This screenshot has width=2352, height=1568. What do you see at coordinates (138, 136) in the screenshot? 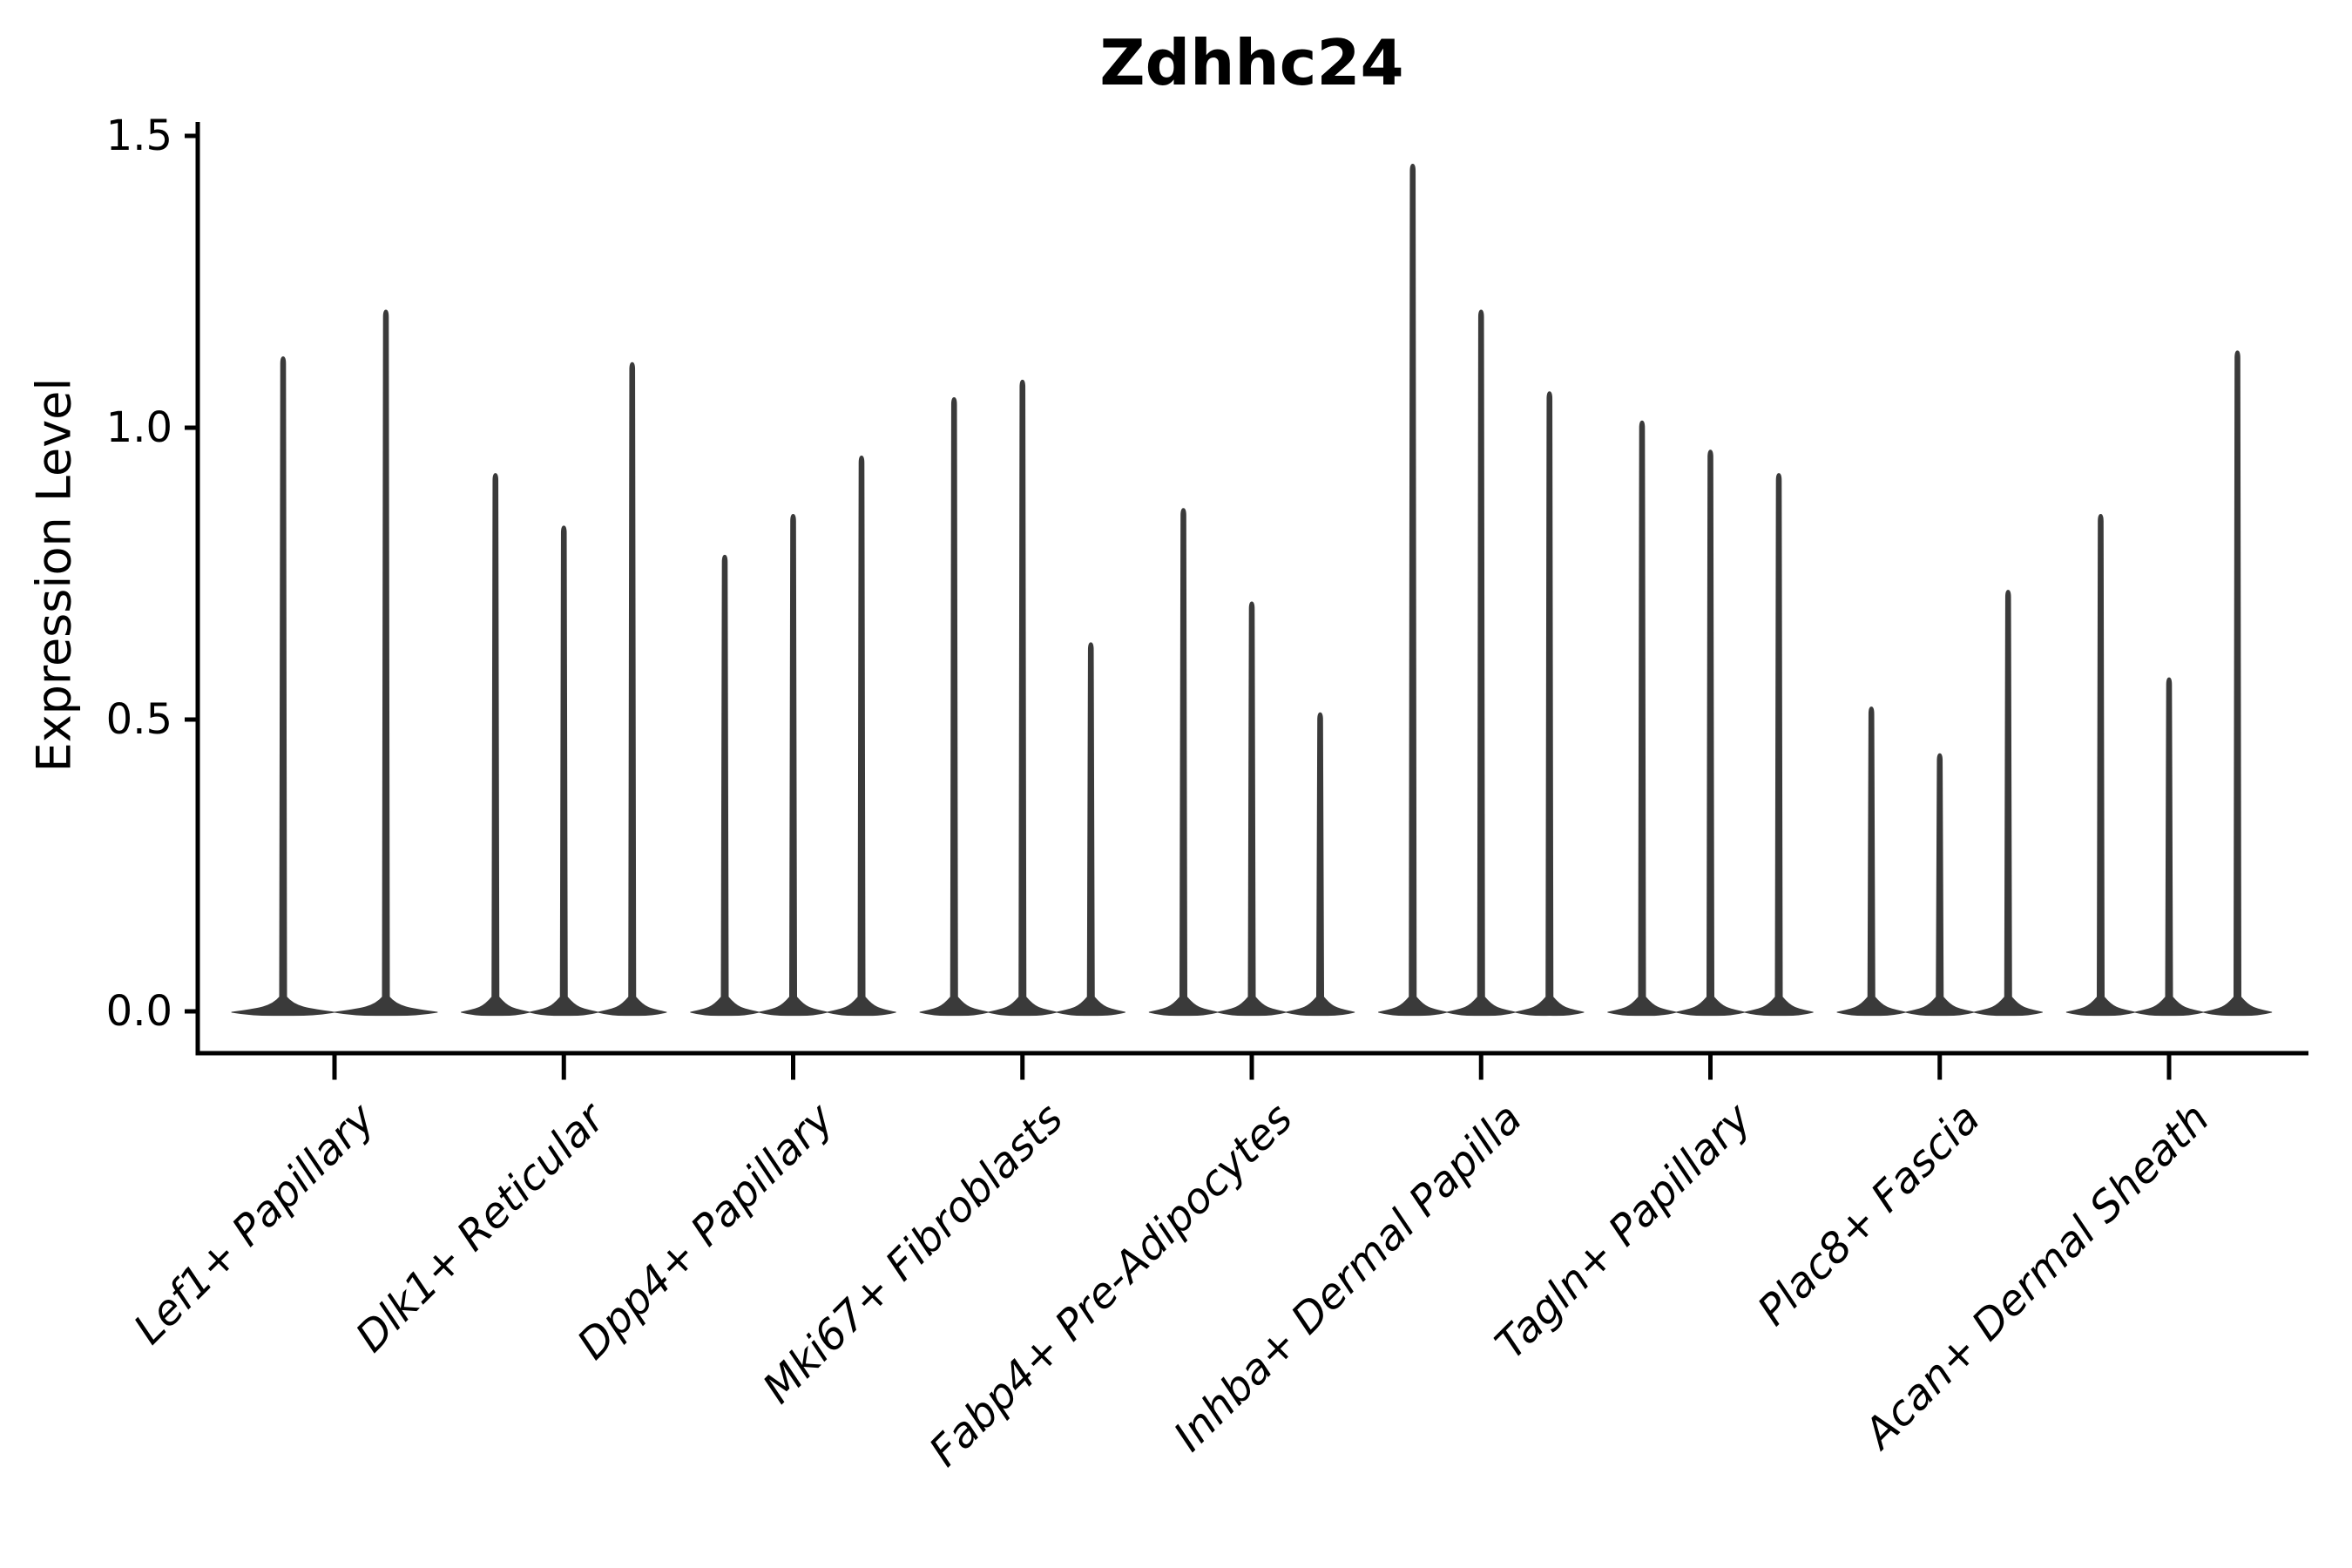
I see `y-tick-label: 1.5` at bounding box center [138, 136].